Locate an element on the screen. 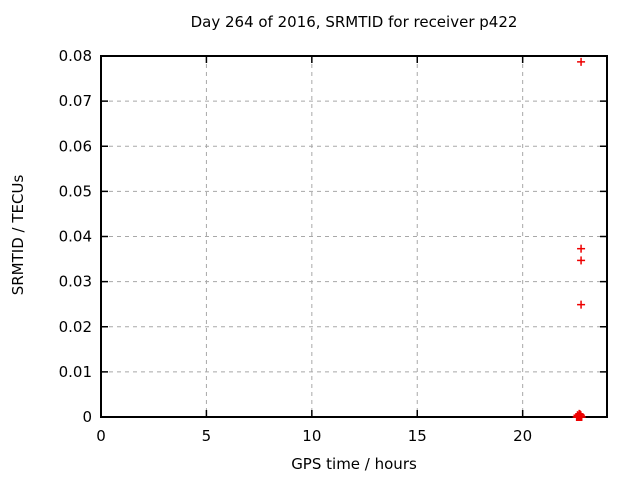 The height and width of the screenshot is (480, 640). y-tick-label: 0.04 is located at coordinates (75, 237).